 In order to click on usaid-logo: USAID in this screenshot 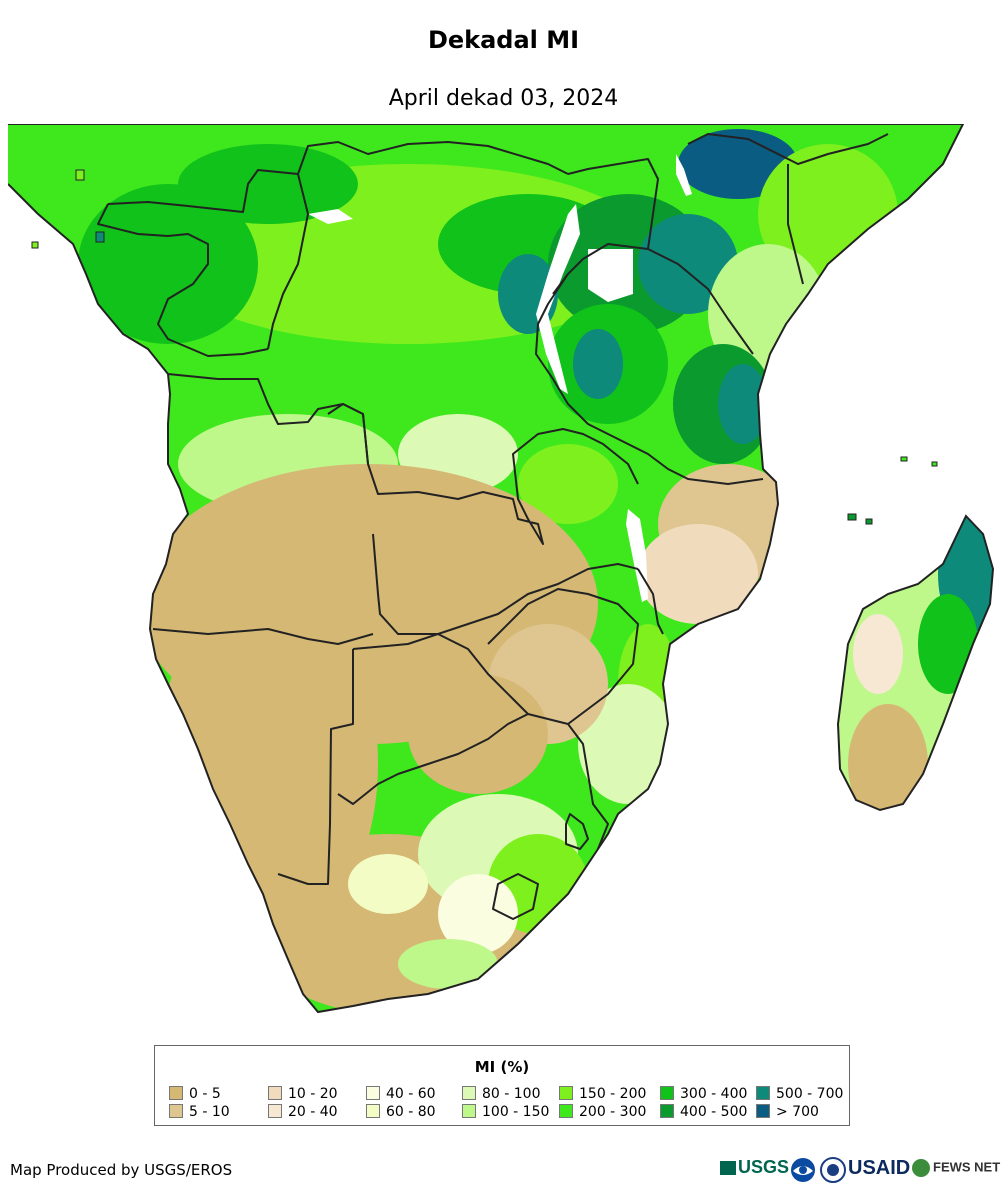, I will do `click(879, 1168)`.